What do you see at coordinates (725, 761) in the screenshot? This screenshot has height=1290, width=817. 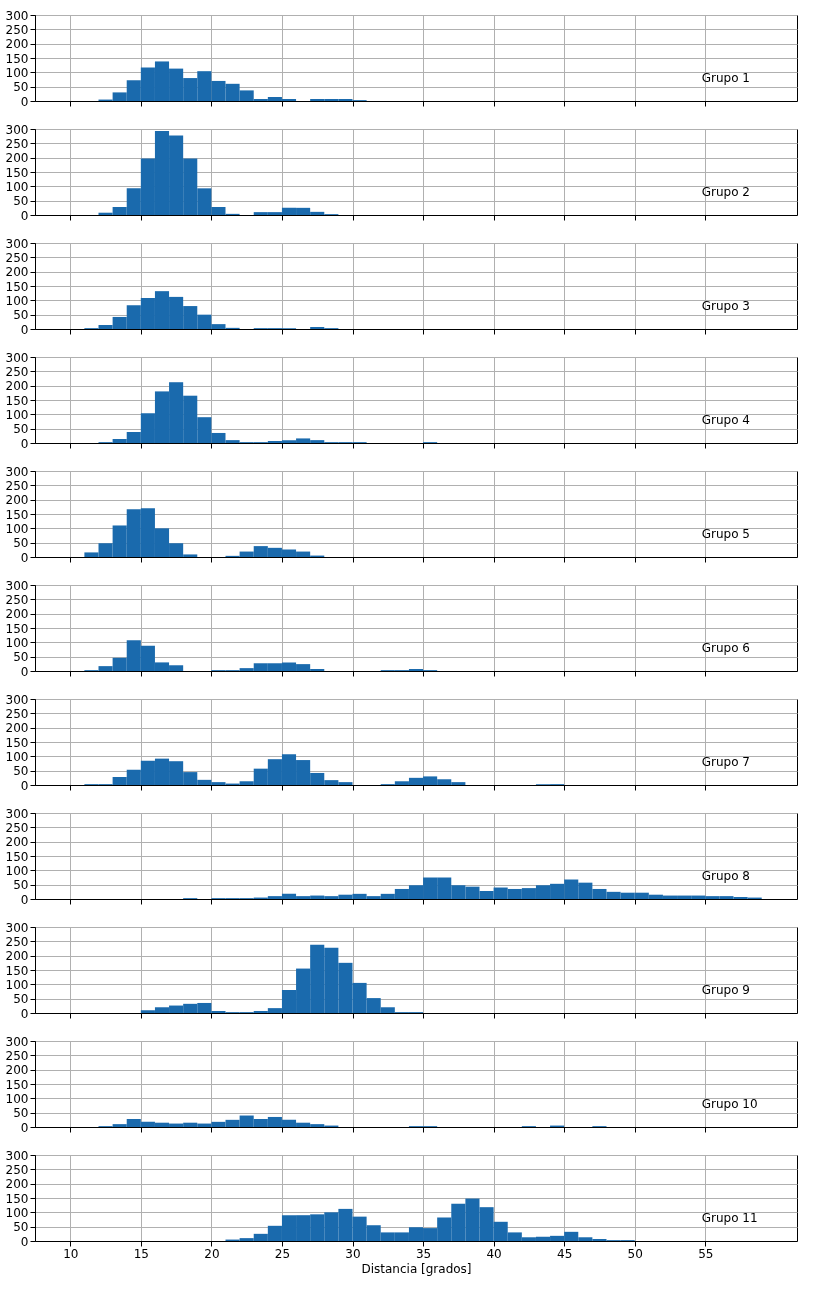 I see `annotation: Grupo 7` at bounding box center [725, 761].